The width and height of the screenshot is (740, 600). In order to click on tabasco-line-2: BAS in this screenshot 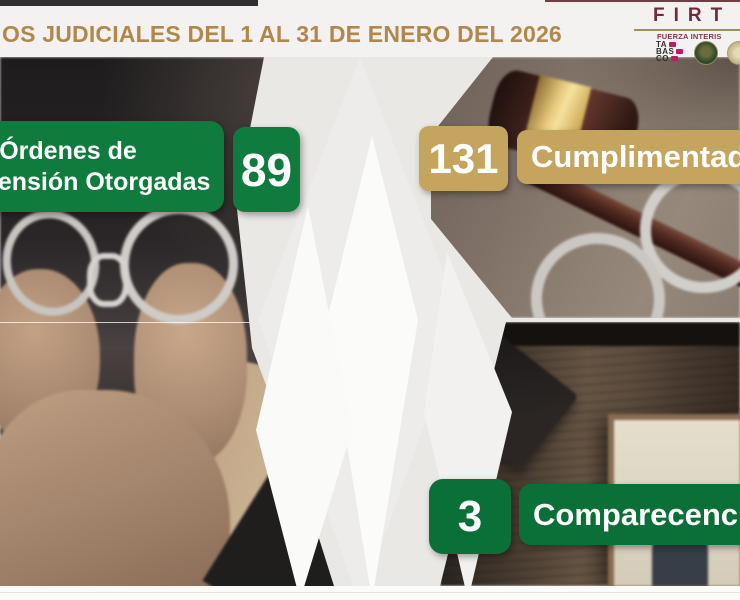, I will do `click(670, 51)`.